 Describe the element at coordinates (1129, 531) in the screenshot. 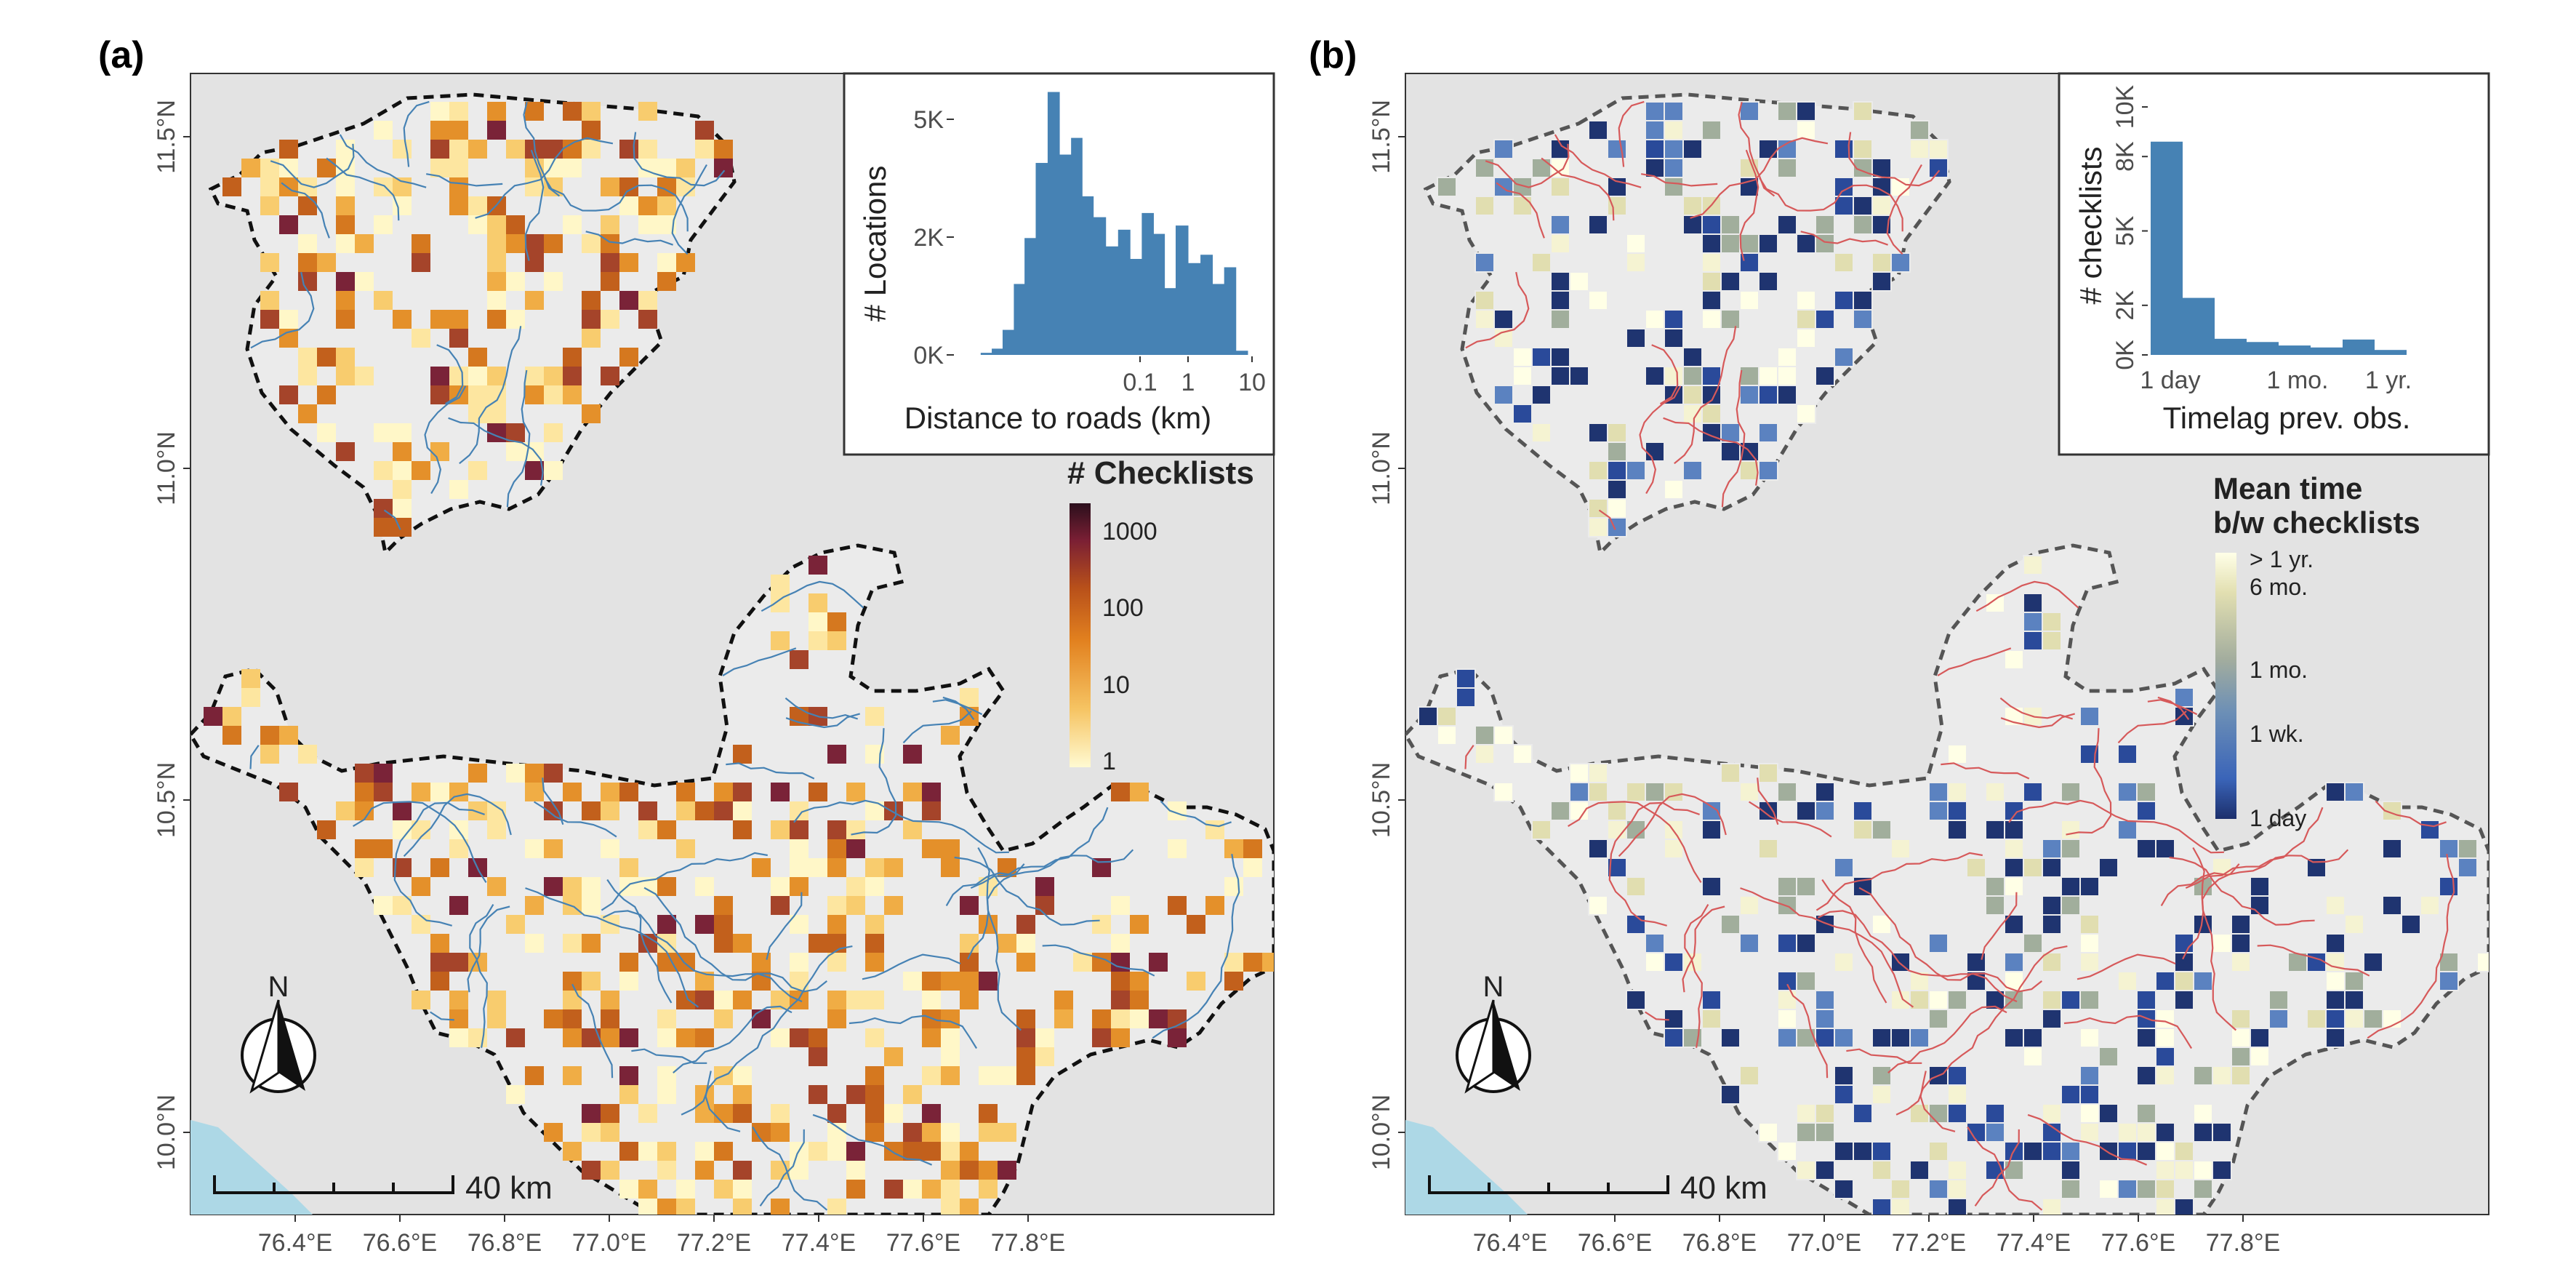

I see `legend-tick: 1000` at that location.